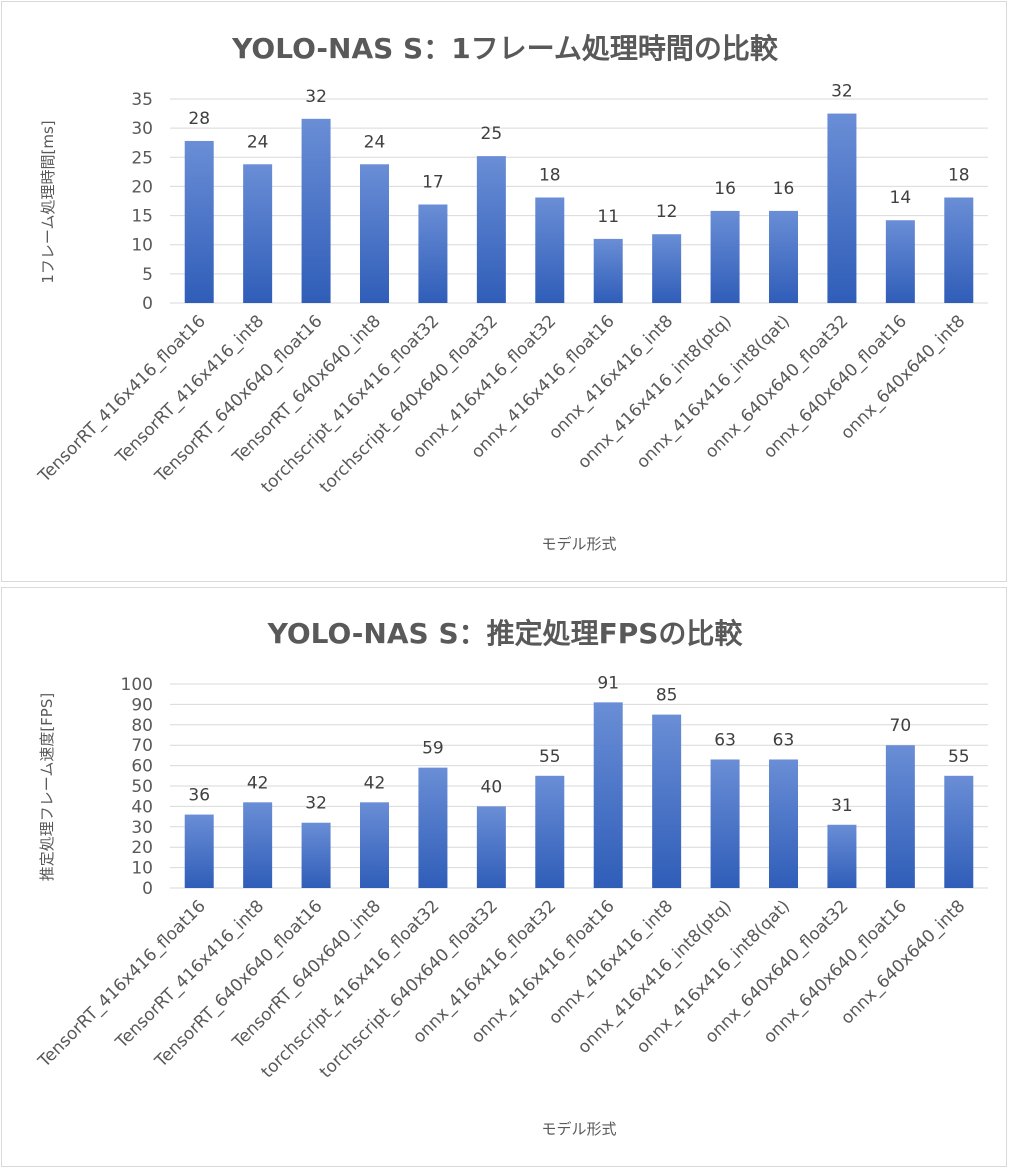 The height and width of the screenshot is (1169, 1009). What do you see at coordinates (433, 749) in the screenshot?
I see `data-label: 59` at bounding box center [433, 749].